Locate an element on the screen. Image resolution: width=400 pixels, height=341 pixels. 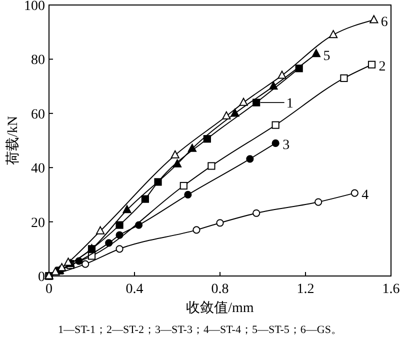
series-label: 5 is located at coordinates (326, 56).